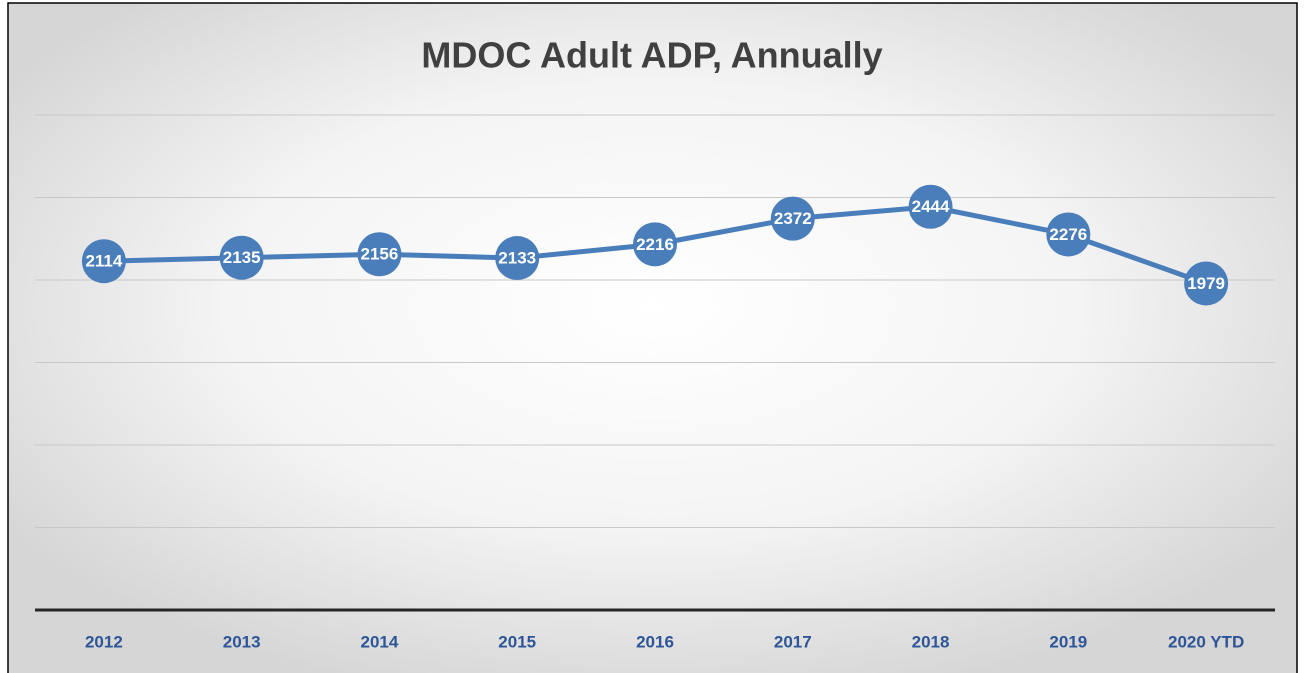  Describe the element at coordinates (793, 641) in the screenshot. I see `x-tick-label: 2017` at that location.